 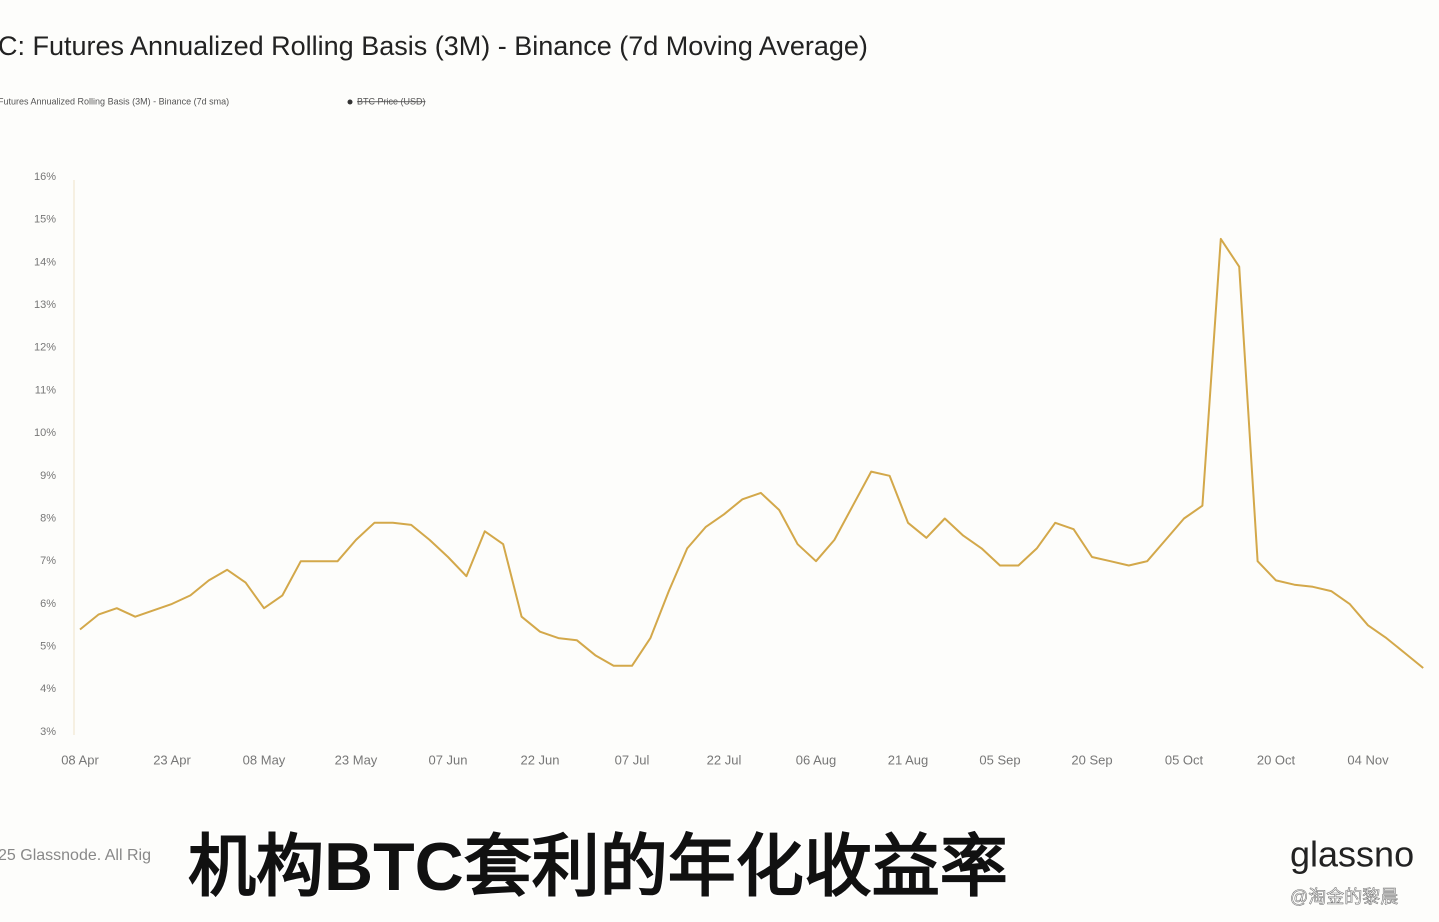 I want to click on x-tick-label: 20 Sep, so click(x=1091, y=759).